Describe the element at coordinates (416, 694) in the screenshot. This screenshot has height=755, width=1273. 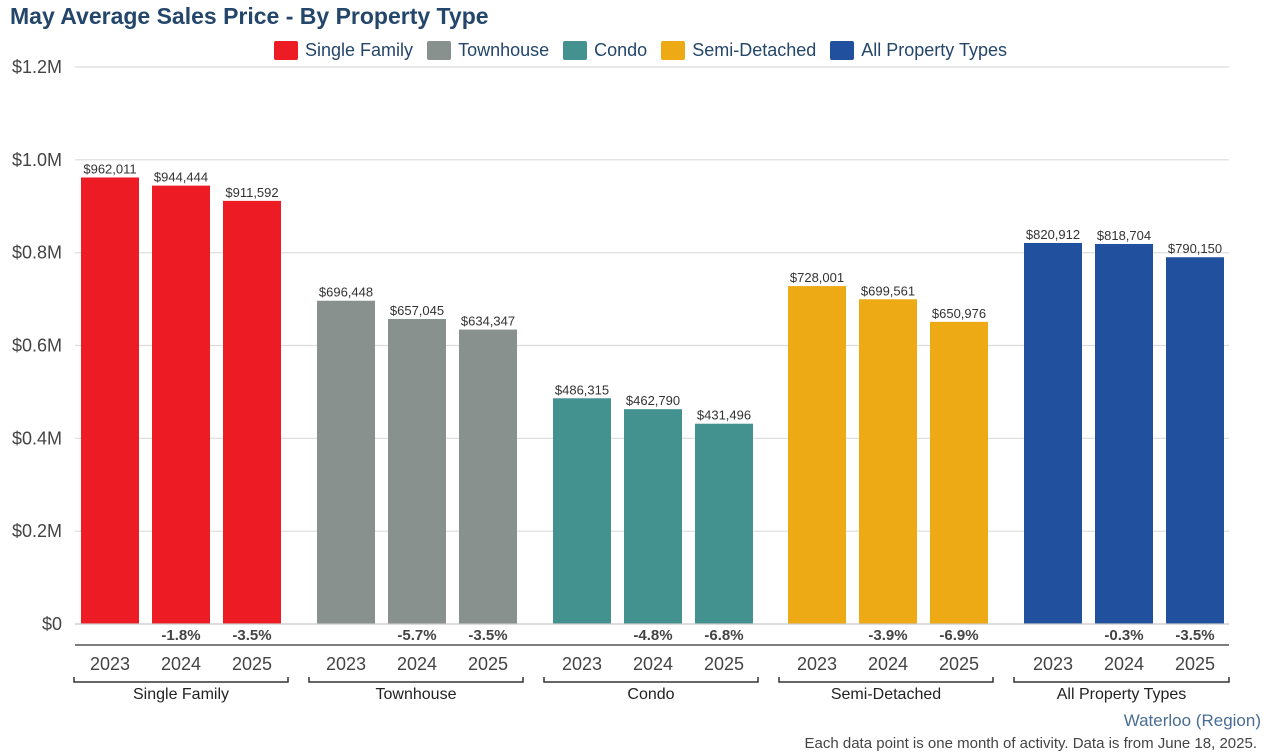
I see `group-label: Townhouse` at that location.